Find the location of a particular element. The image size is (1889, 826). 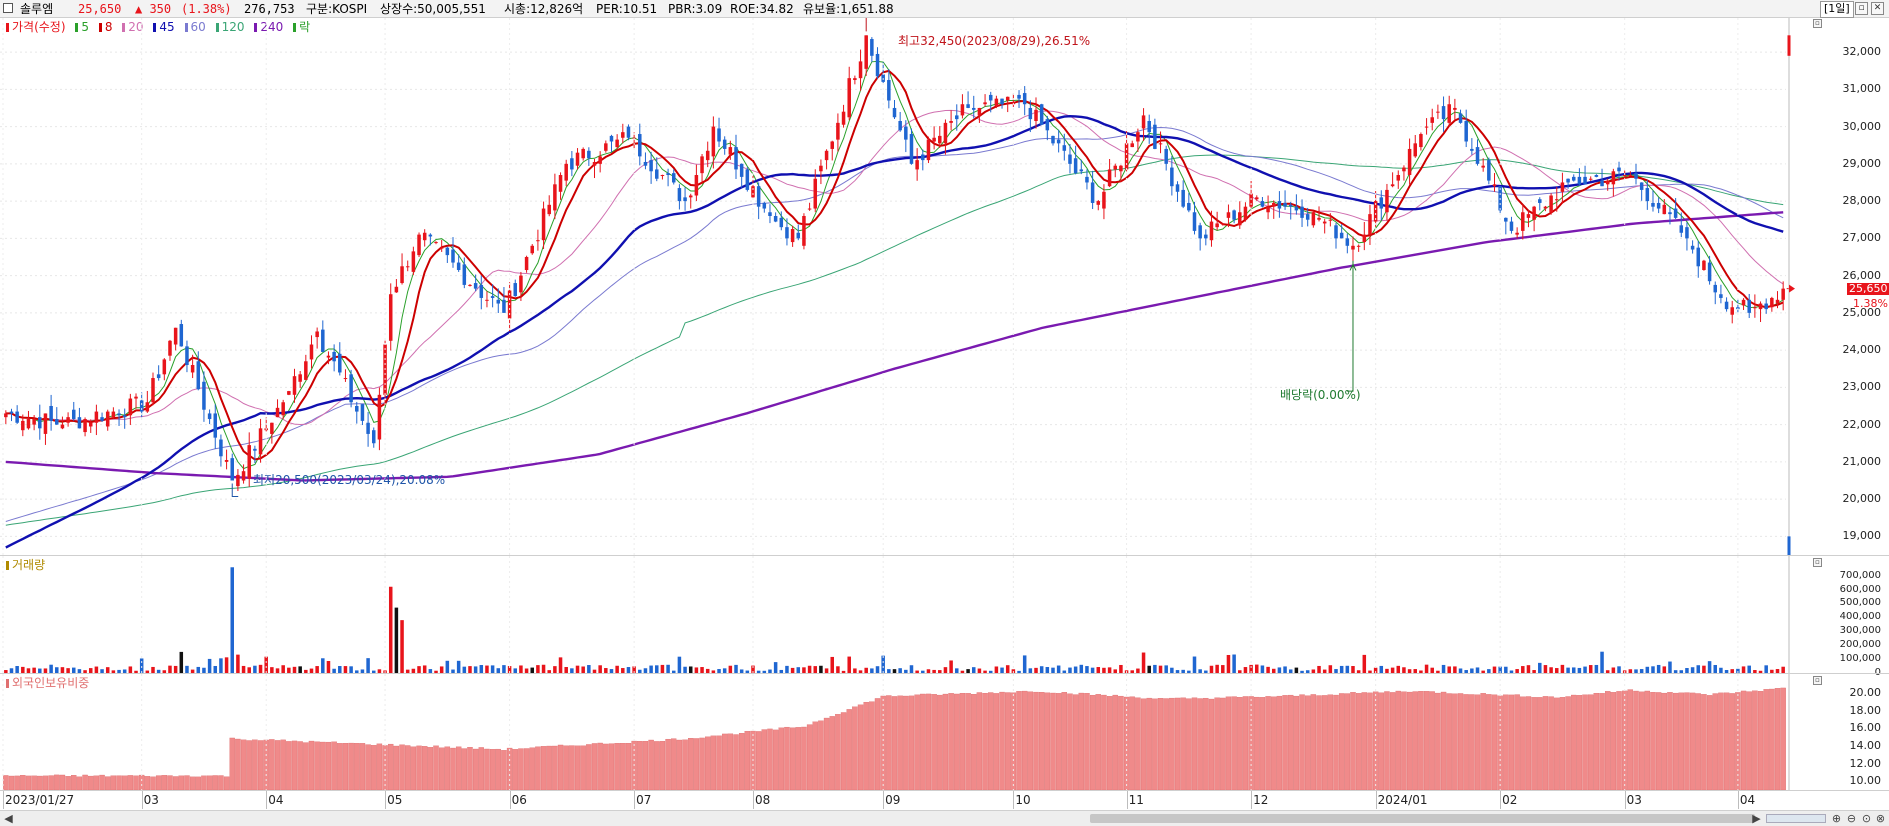

price-axis-tick: 20,000 is located at coordinates (1862, 499).